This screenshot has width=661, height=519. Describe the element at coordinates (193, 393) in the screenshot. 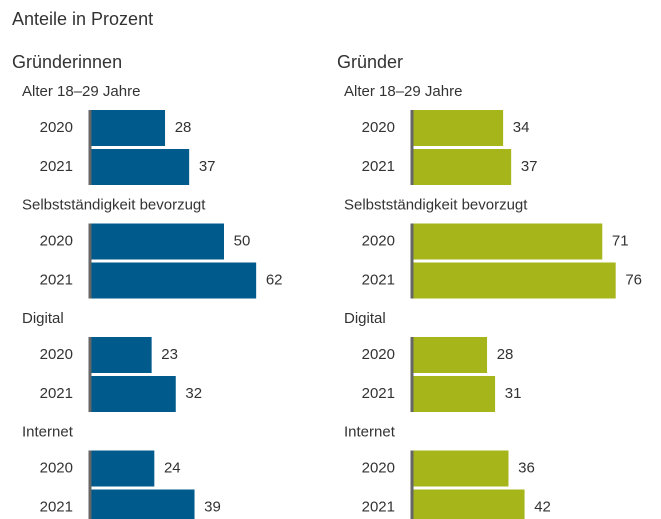

I see `value-label: 32` at that location.